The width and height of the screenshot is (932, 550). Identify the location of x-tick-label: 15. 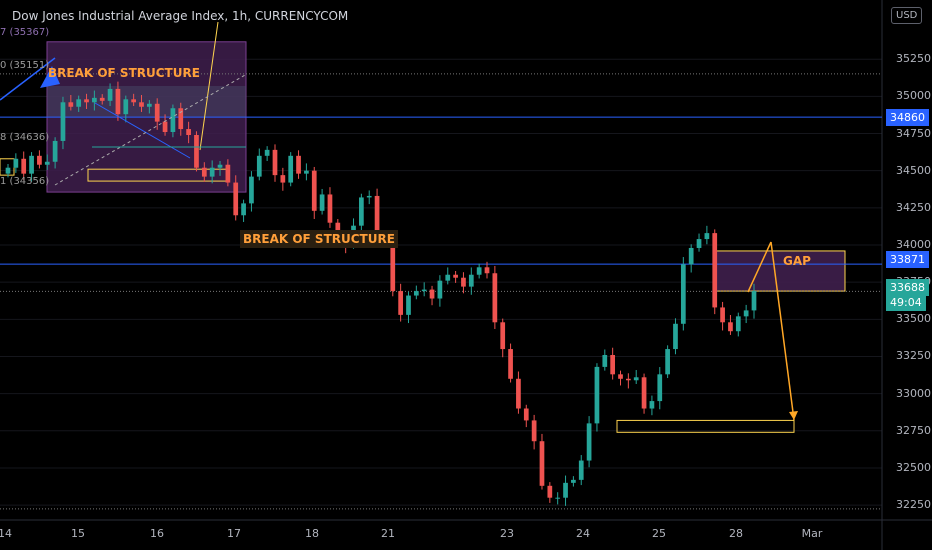
(78, 533).